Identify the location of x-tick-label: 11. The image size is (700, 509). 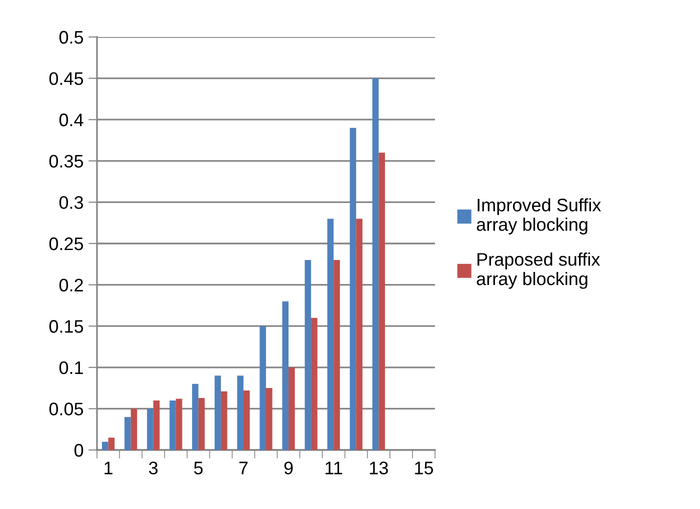
(334, 468).